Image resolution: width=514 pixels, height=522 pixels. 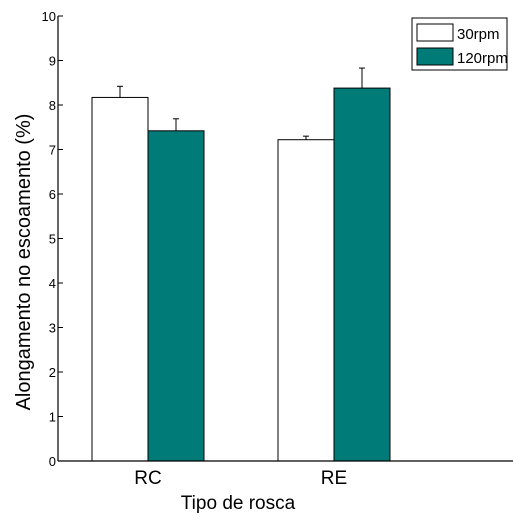 I want to click on y-axis-title: Alongamento no escoamento (%), so click(x=24, y=262).